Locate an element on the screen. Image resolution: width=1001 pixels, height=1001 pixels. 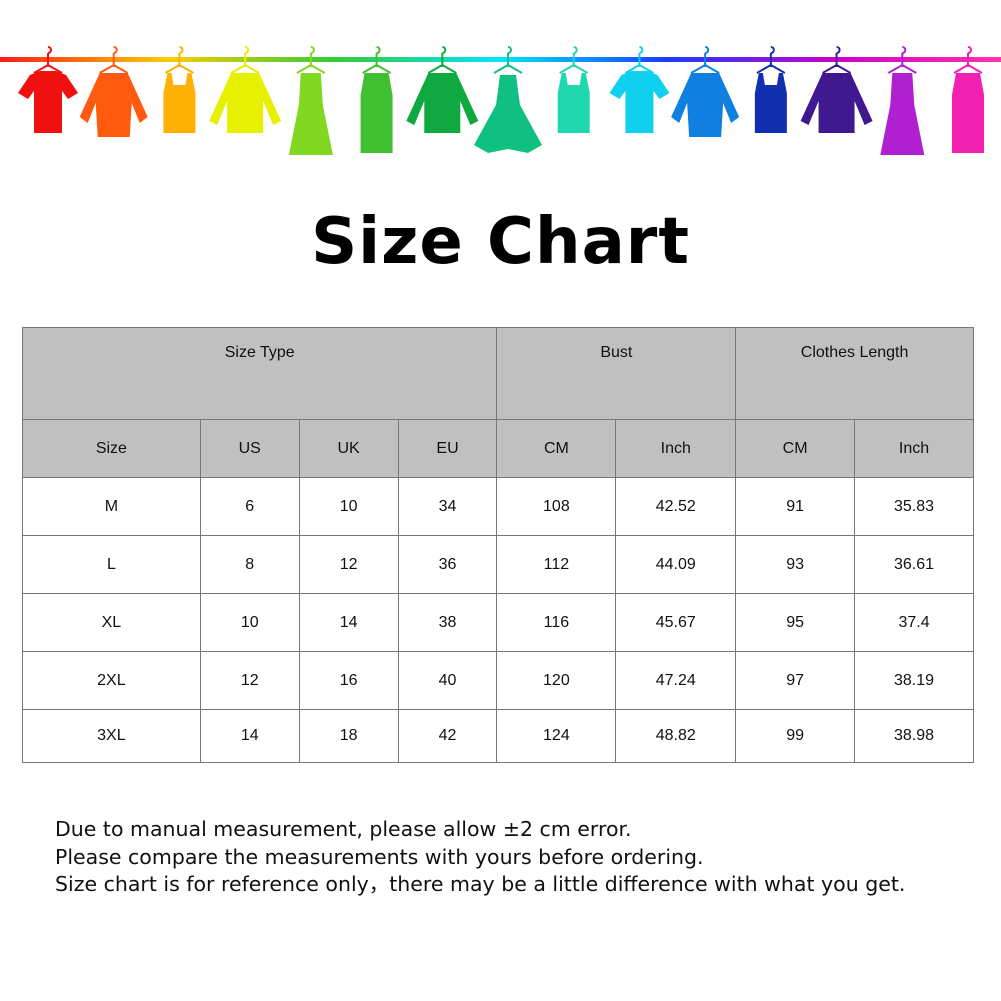
table-cell: 120 is located at coordinates (556, 680).